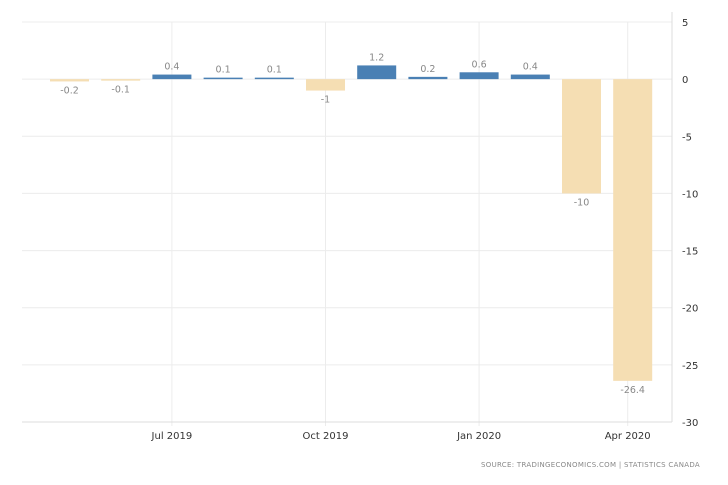 The width and height of the screenshot is (728, 485). I want to click on data-label: 0.2, so click(427, 69).